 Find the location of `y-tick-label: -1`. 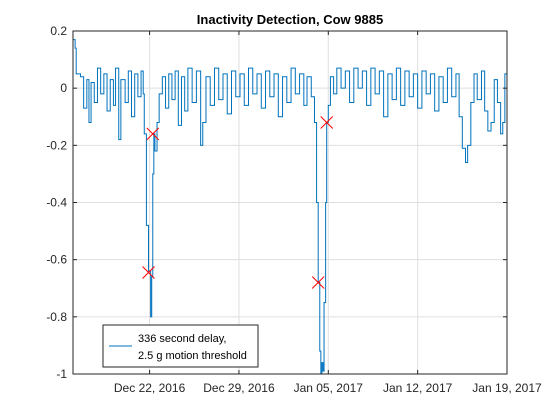

y-tick-label: -1 is located at coordinates (61, 374).